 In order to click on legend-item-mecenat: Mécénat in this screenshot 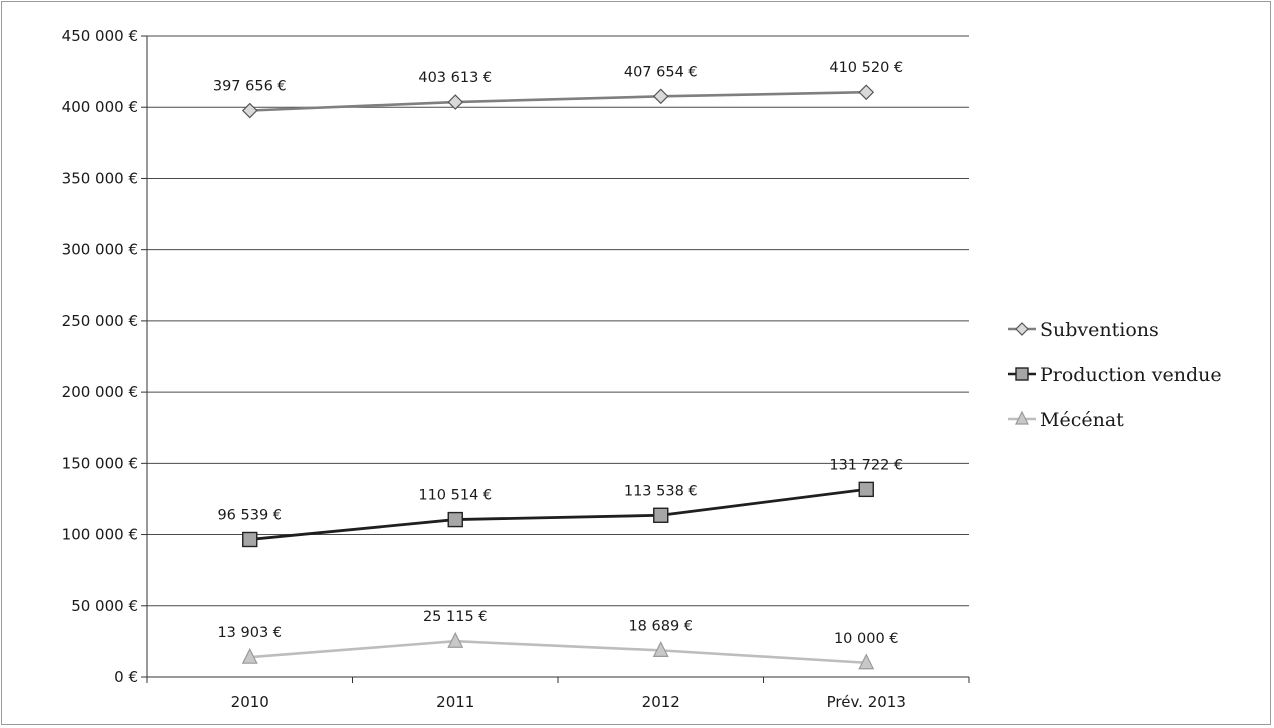, I will do `click(1066, 420)`.